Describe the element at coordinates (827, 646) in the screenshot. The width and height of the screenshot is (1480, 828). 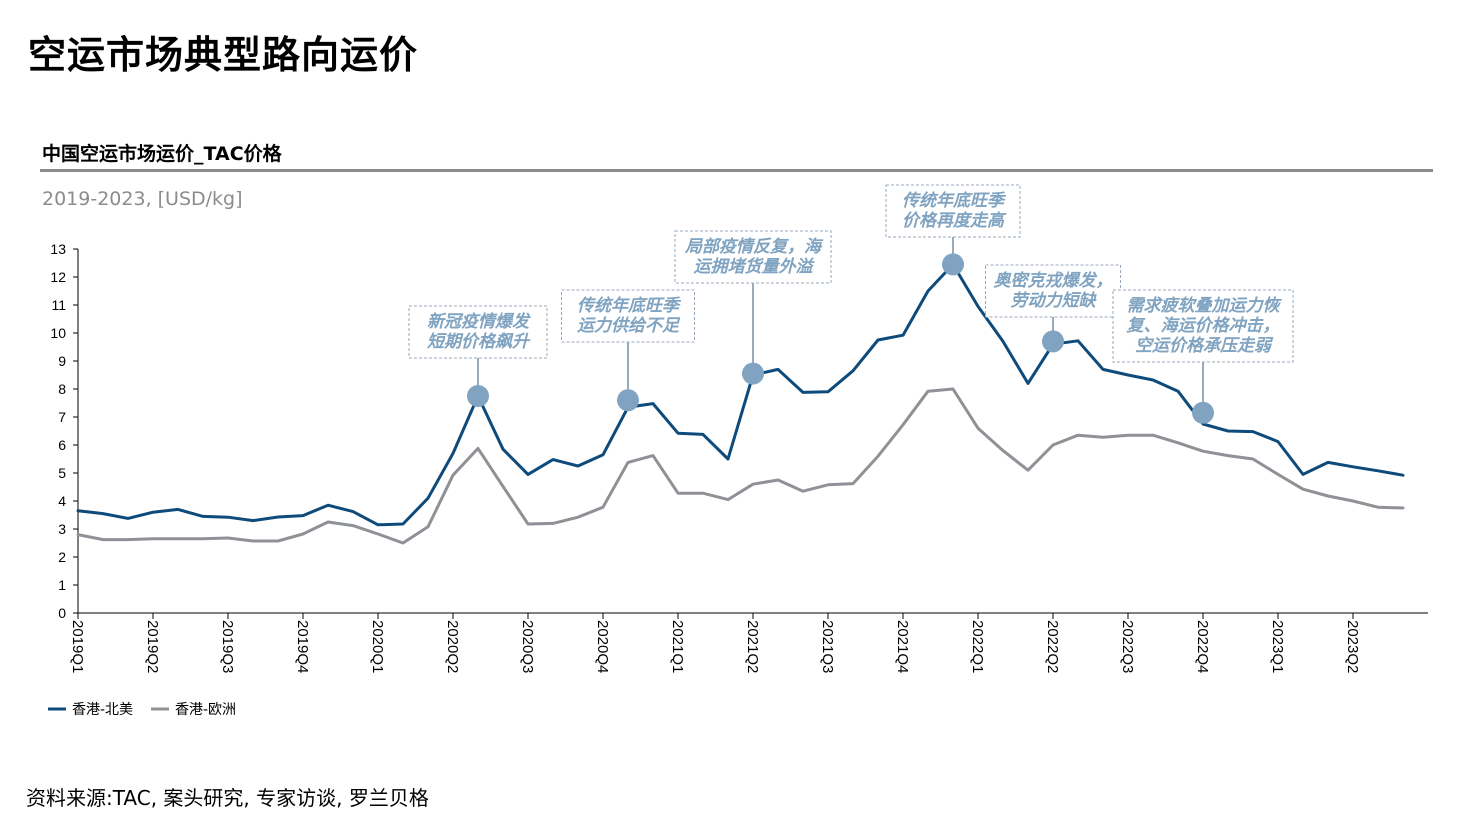
I see `x-tick-label: 2021Q3` at that location.